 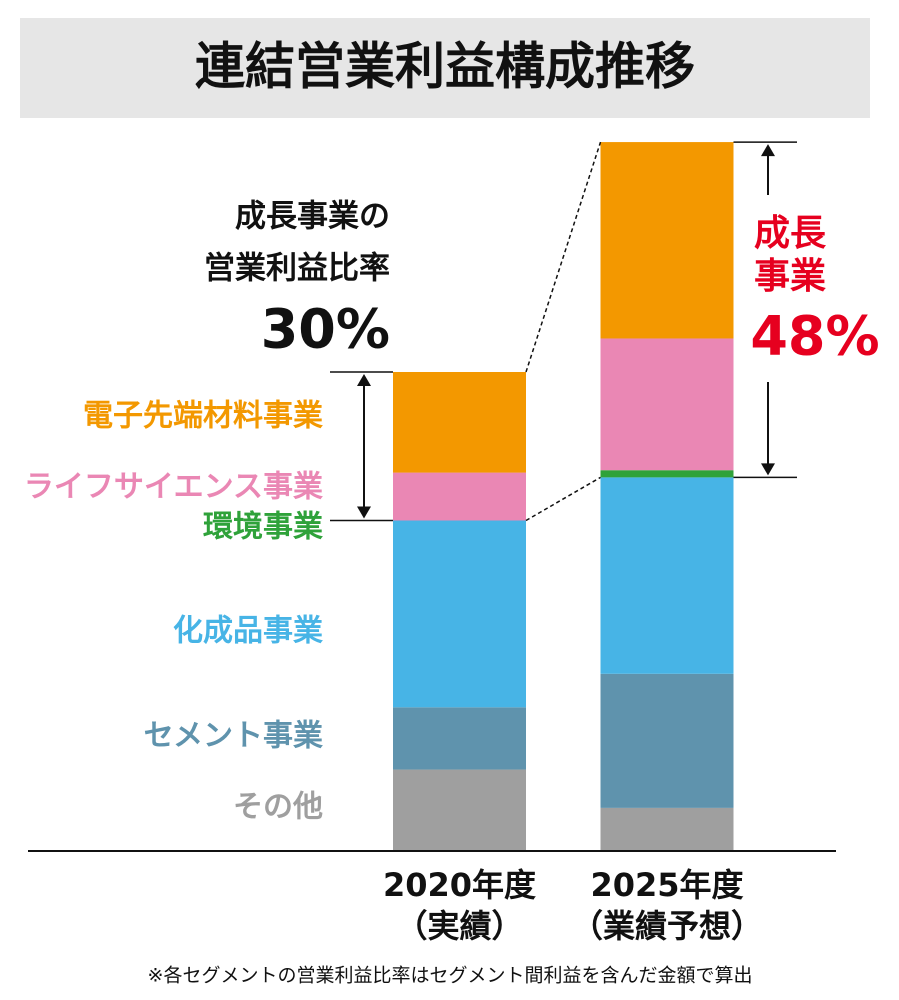 I want to click on annotation: 成長, so click(x=790, y=233).